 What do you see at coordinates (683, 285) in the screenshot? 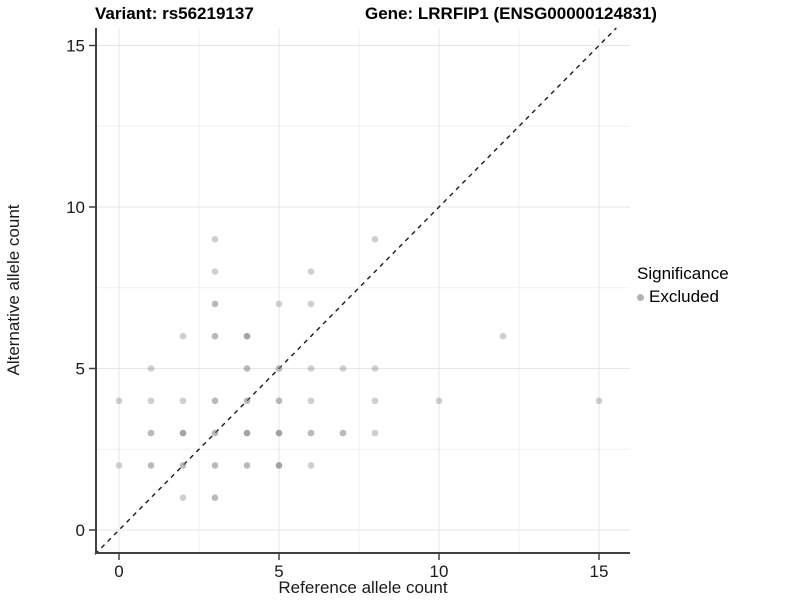
I see `legend: Significance Excluded` at bounding box center [683, 285].